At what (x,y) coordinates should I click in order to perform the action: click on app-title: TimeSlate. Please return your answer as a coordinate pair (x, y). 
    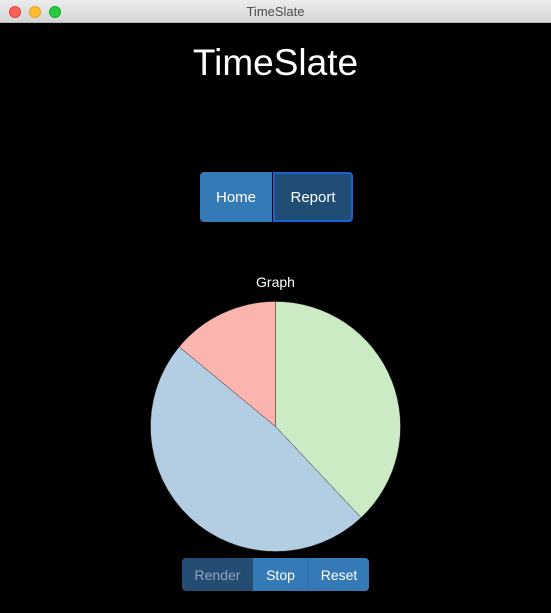
    Looking at the image, I should click on (275, 62).